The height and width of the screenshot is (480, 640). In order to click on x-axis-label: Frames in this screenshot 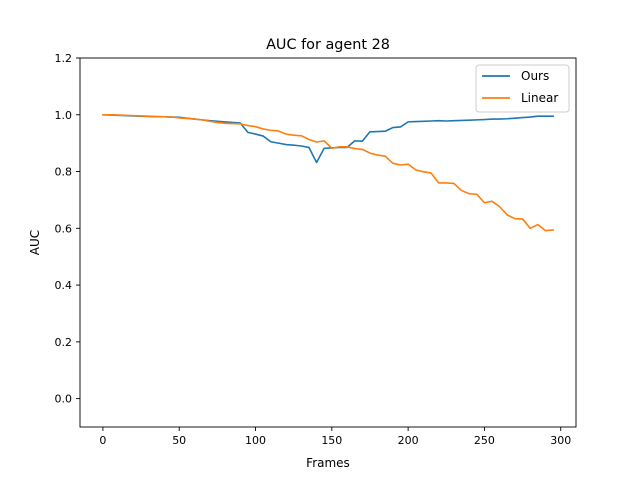, I will do `click(328, 463)`.